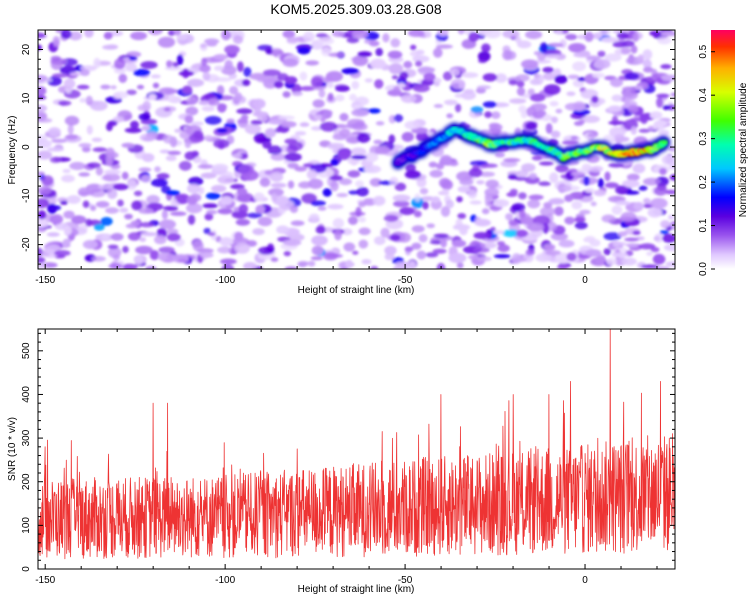 This screenshot has height=600, width=750. What do you see at coordinates (703, 269) in the screenshot?
I see `colorbar-tick-label: 0.0` at bounding box center [703, 269].